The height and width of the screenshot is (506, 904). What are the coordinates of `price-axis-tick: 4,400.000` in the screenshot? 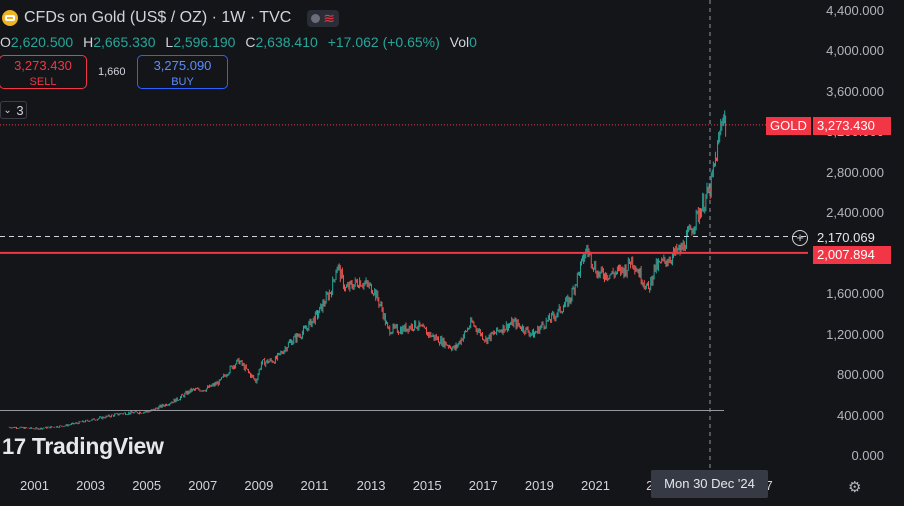 It's located at (855, 10).